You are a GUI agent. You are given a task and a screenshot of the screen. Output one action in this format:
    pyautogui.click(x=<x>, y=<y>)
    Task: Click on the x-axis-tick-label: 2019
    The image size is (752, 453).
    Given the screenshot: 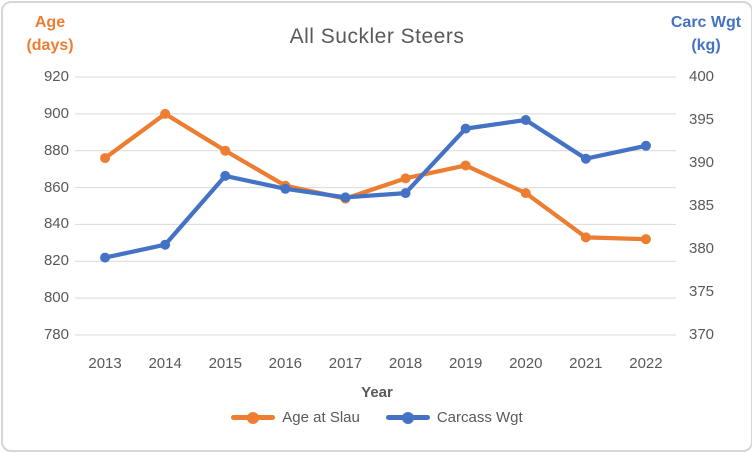 What is the action you would take?
    pyautogui.click(x=465, y=363)
    